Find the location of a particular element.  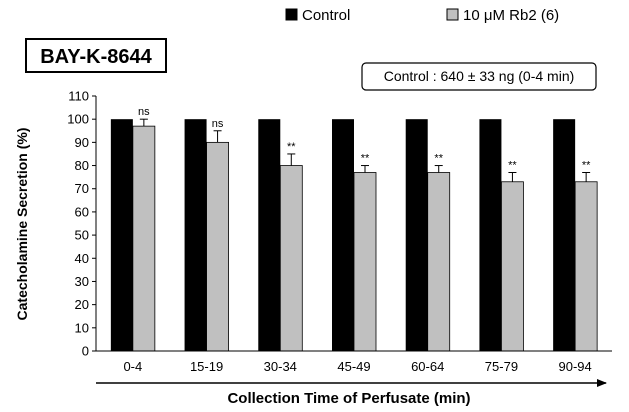

y-tick-label: 50 is located at coordinates (82, 235).